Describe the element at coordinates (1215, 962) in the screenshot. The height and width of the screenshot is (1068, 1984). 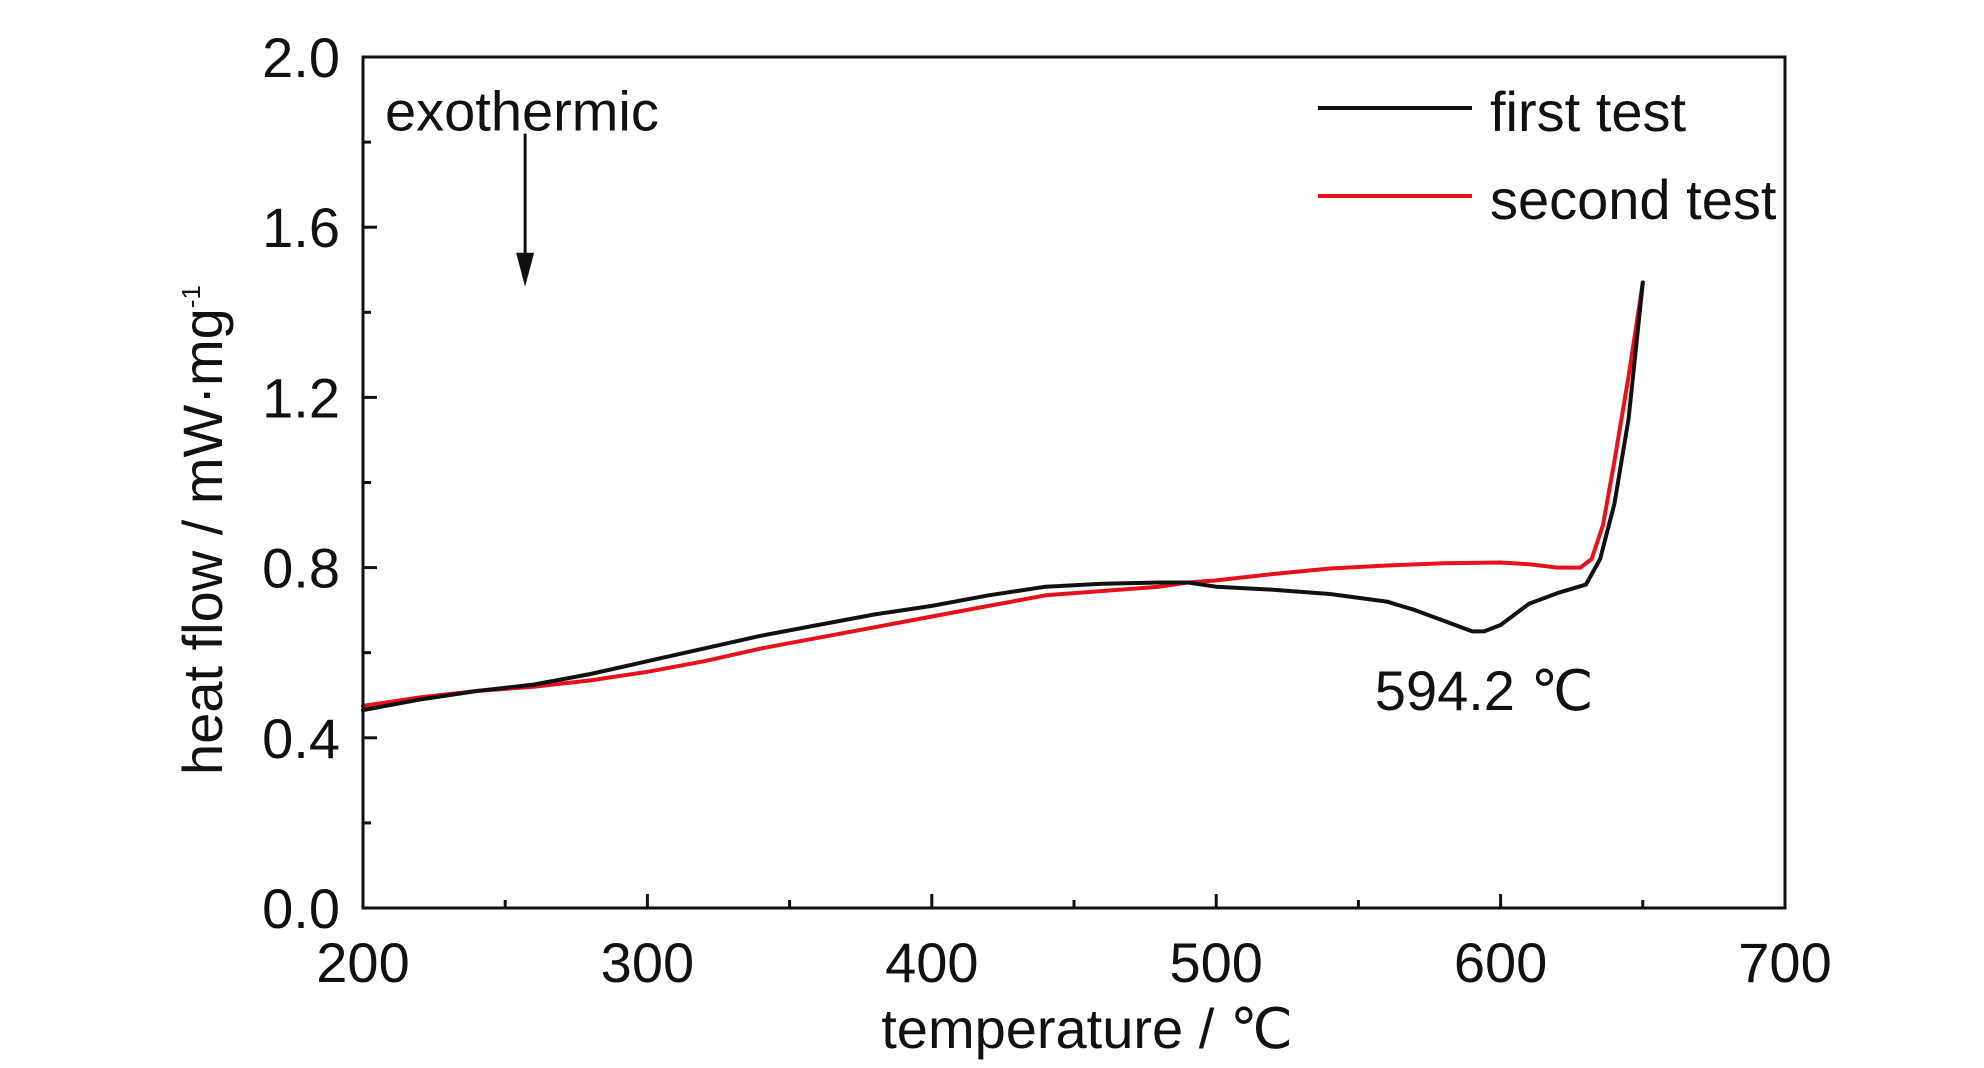
I see `x-tick-label: 500` at that location.